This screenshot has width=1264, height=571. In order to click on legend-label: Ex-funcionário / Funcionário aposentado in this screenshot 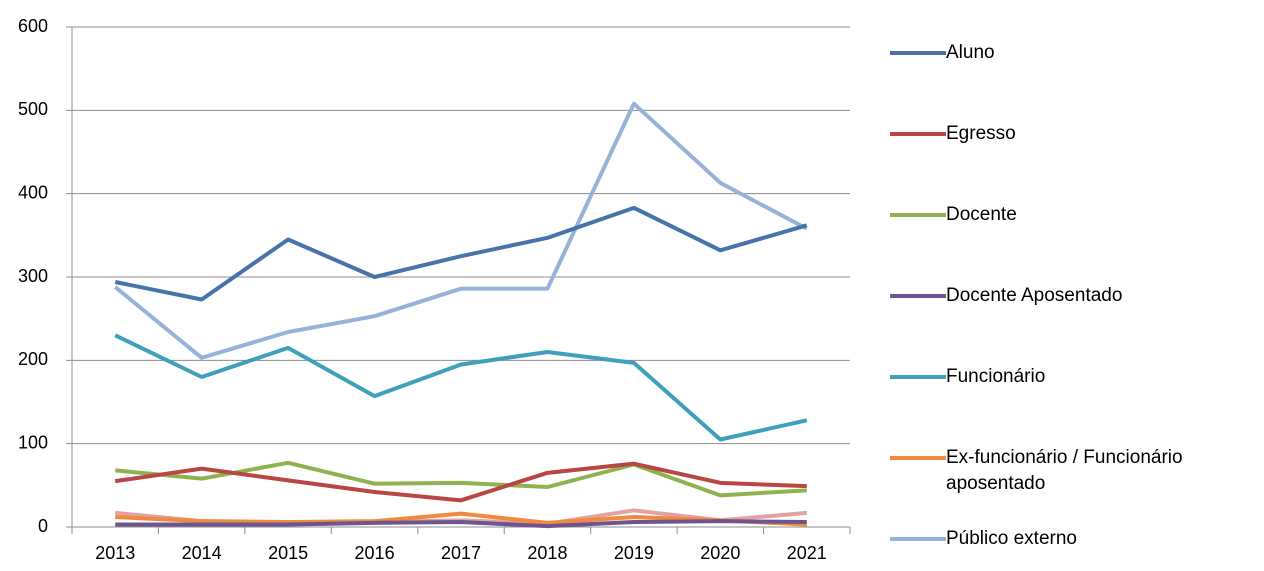, I will do `click(1064, 470)`.